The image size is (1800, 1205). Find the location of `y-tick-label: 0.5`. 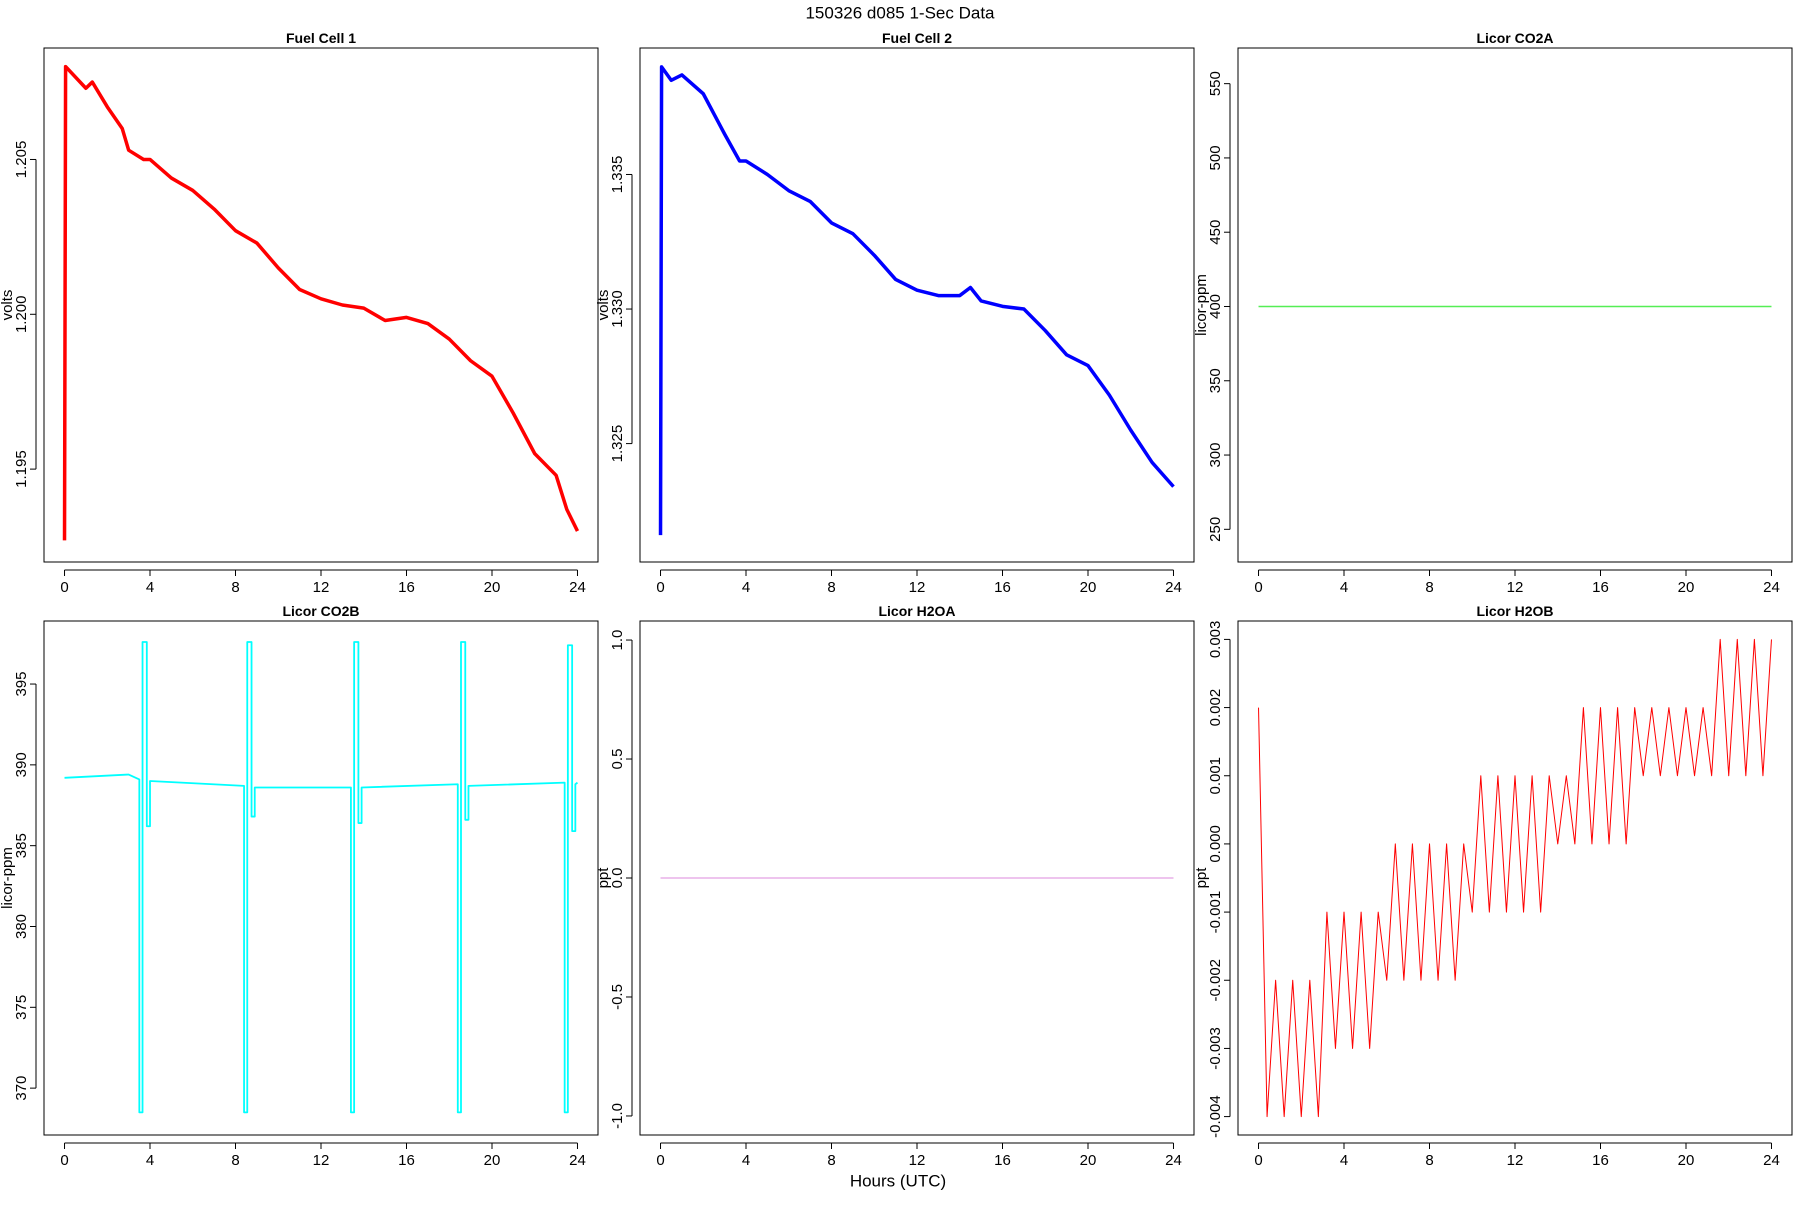

y-tick-label: 0.5 is located at coordinates (617, 759).